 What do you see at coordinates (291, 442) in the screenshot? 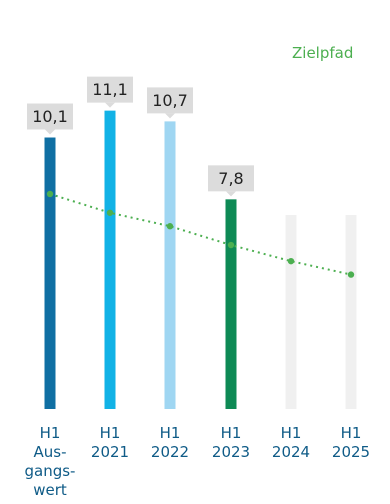
I see `x-tick-label-4: H1 2024` at bounding box center [291, 442].